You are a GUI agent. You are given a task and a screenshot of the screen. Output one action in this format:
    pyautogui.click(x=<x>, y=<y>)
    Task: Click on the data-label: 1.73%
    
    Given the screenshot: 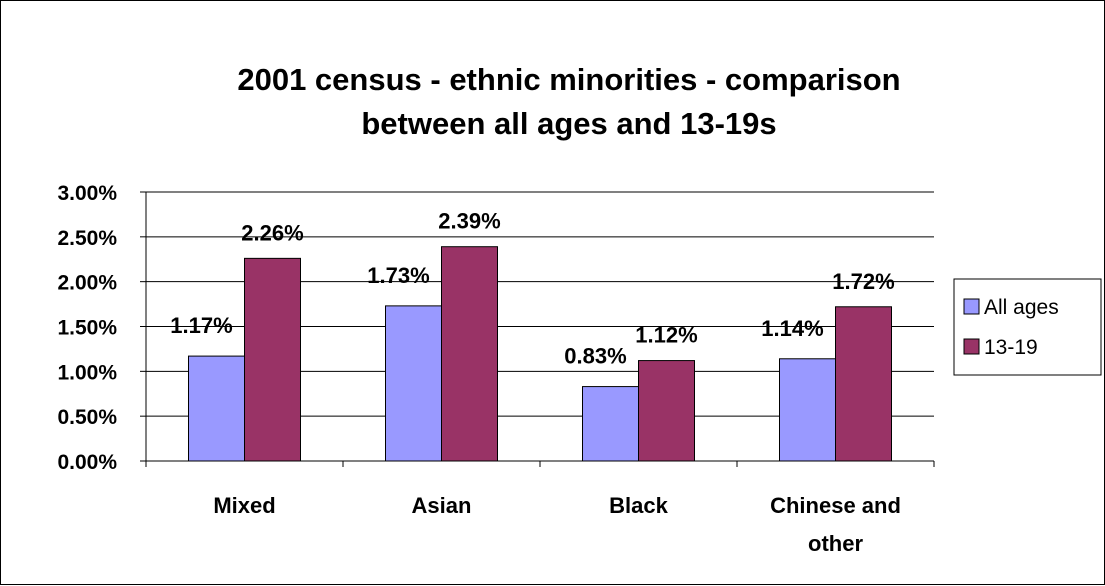 What is the action you would take?
    pyautogui.click(x=398, y=275)
    